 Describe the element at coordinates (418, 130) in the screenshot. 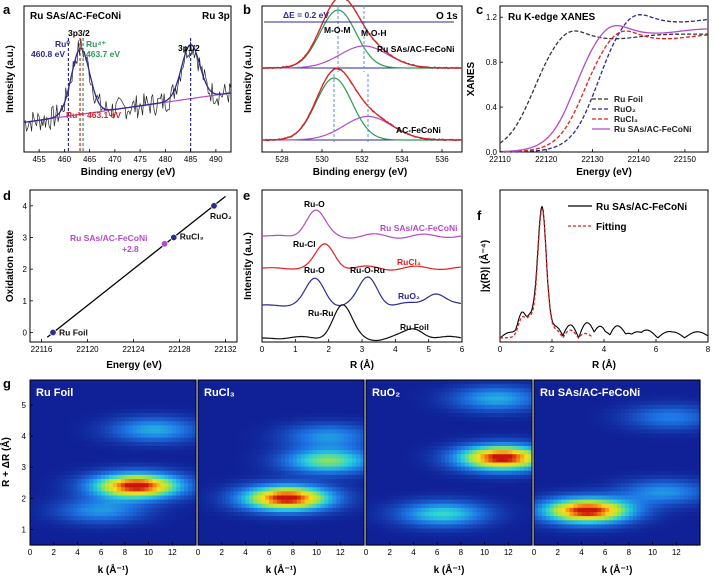

I see `annotation-bottom-sample: AC-FeCoNi` at that location.